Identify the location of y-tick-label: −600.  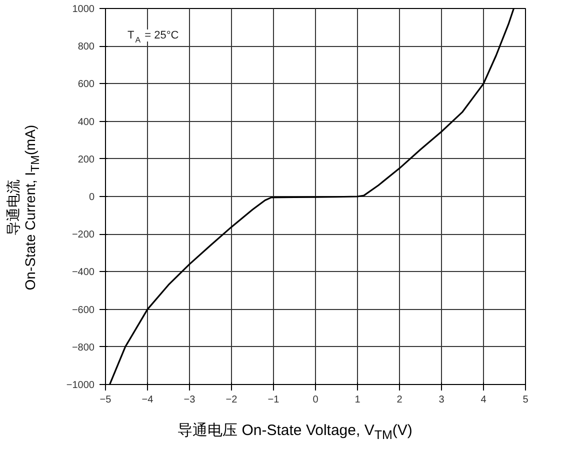
(83, 310).